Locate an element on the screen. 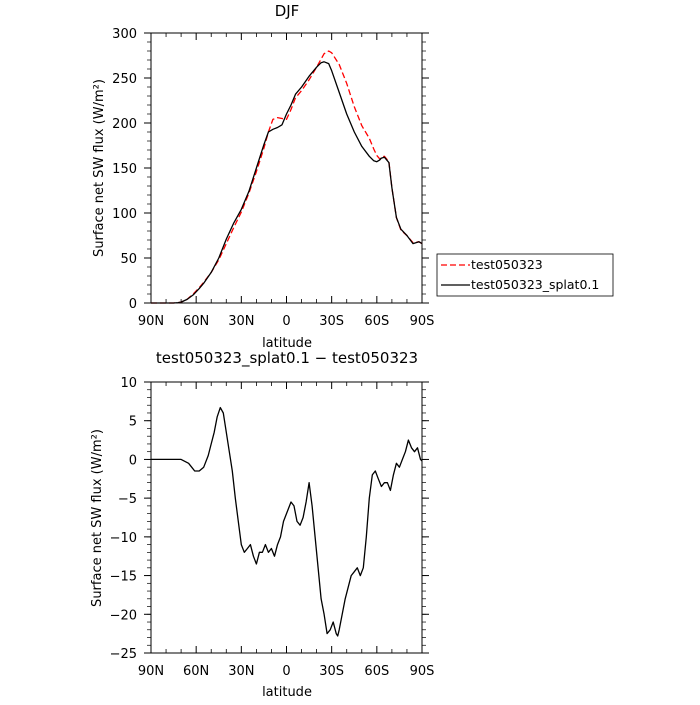 The height and width of the screenshot is (705, 700). y-tick-label: 250 is located at coordinates (124, 79).